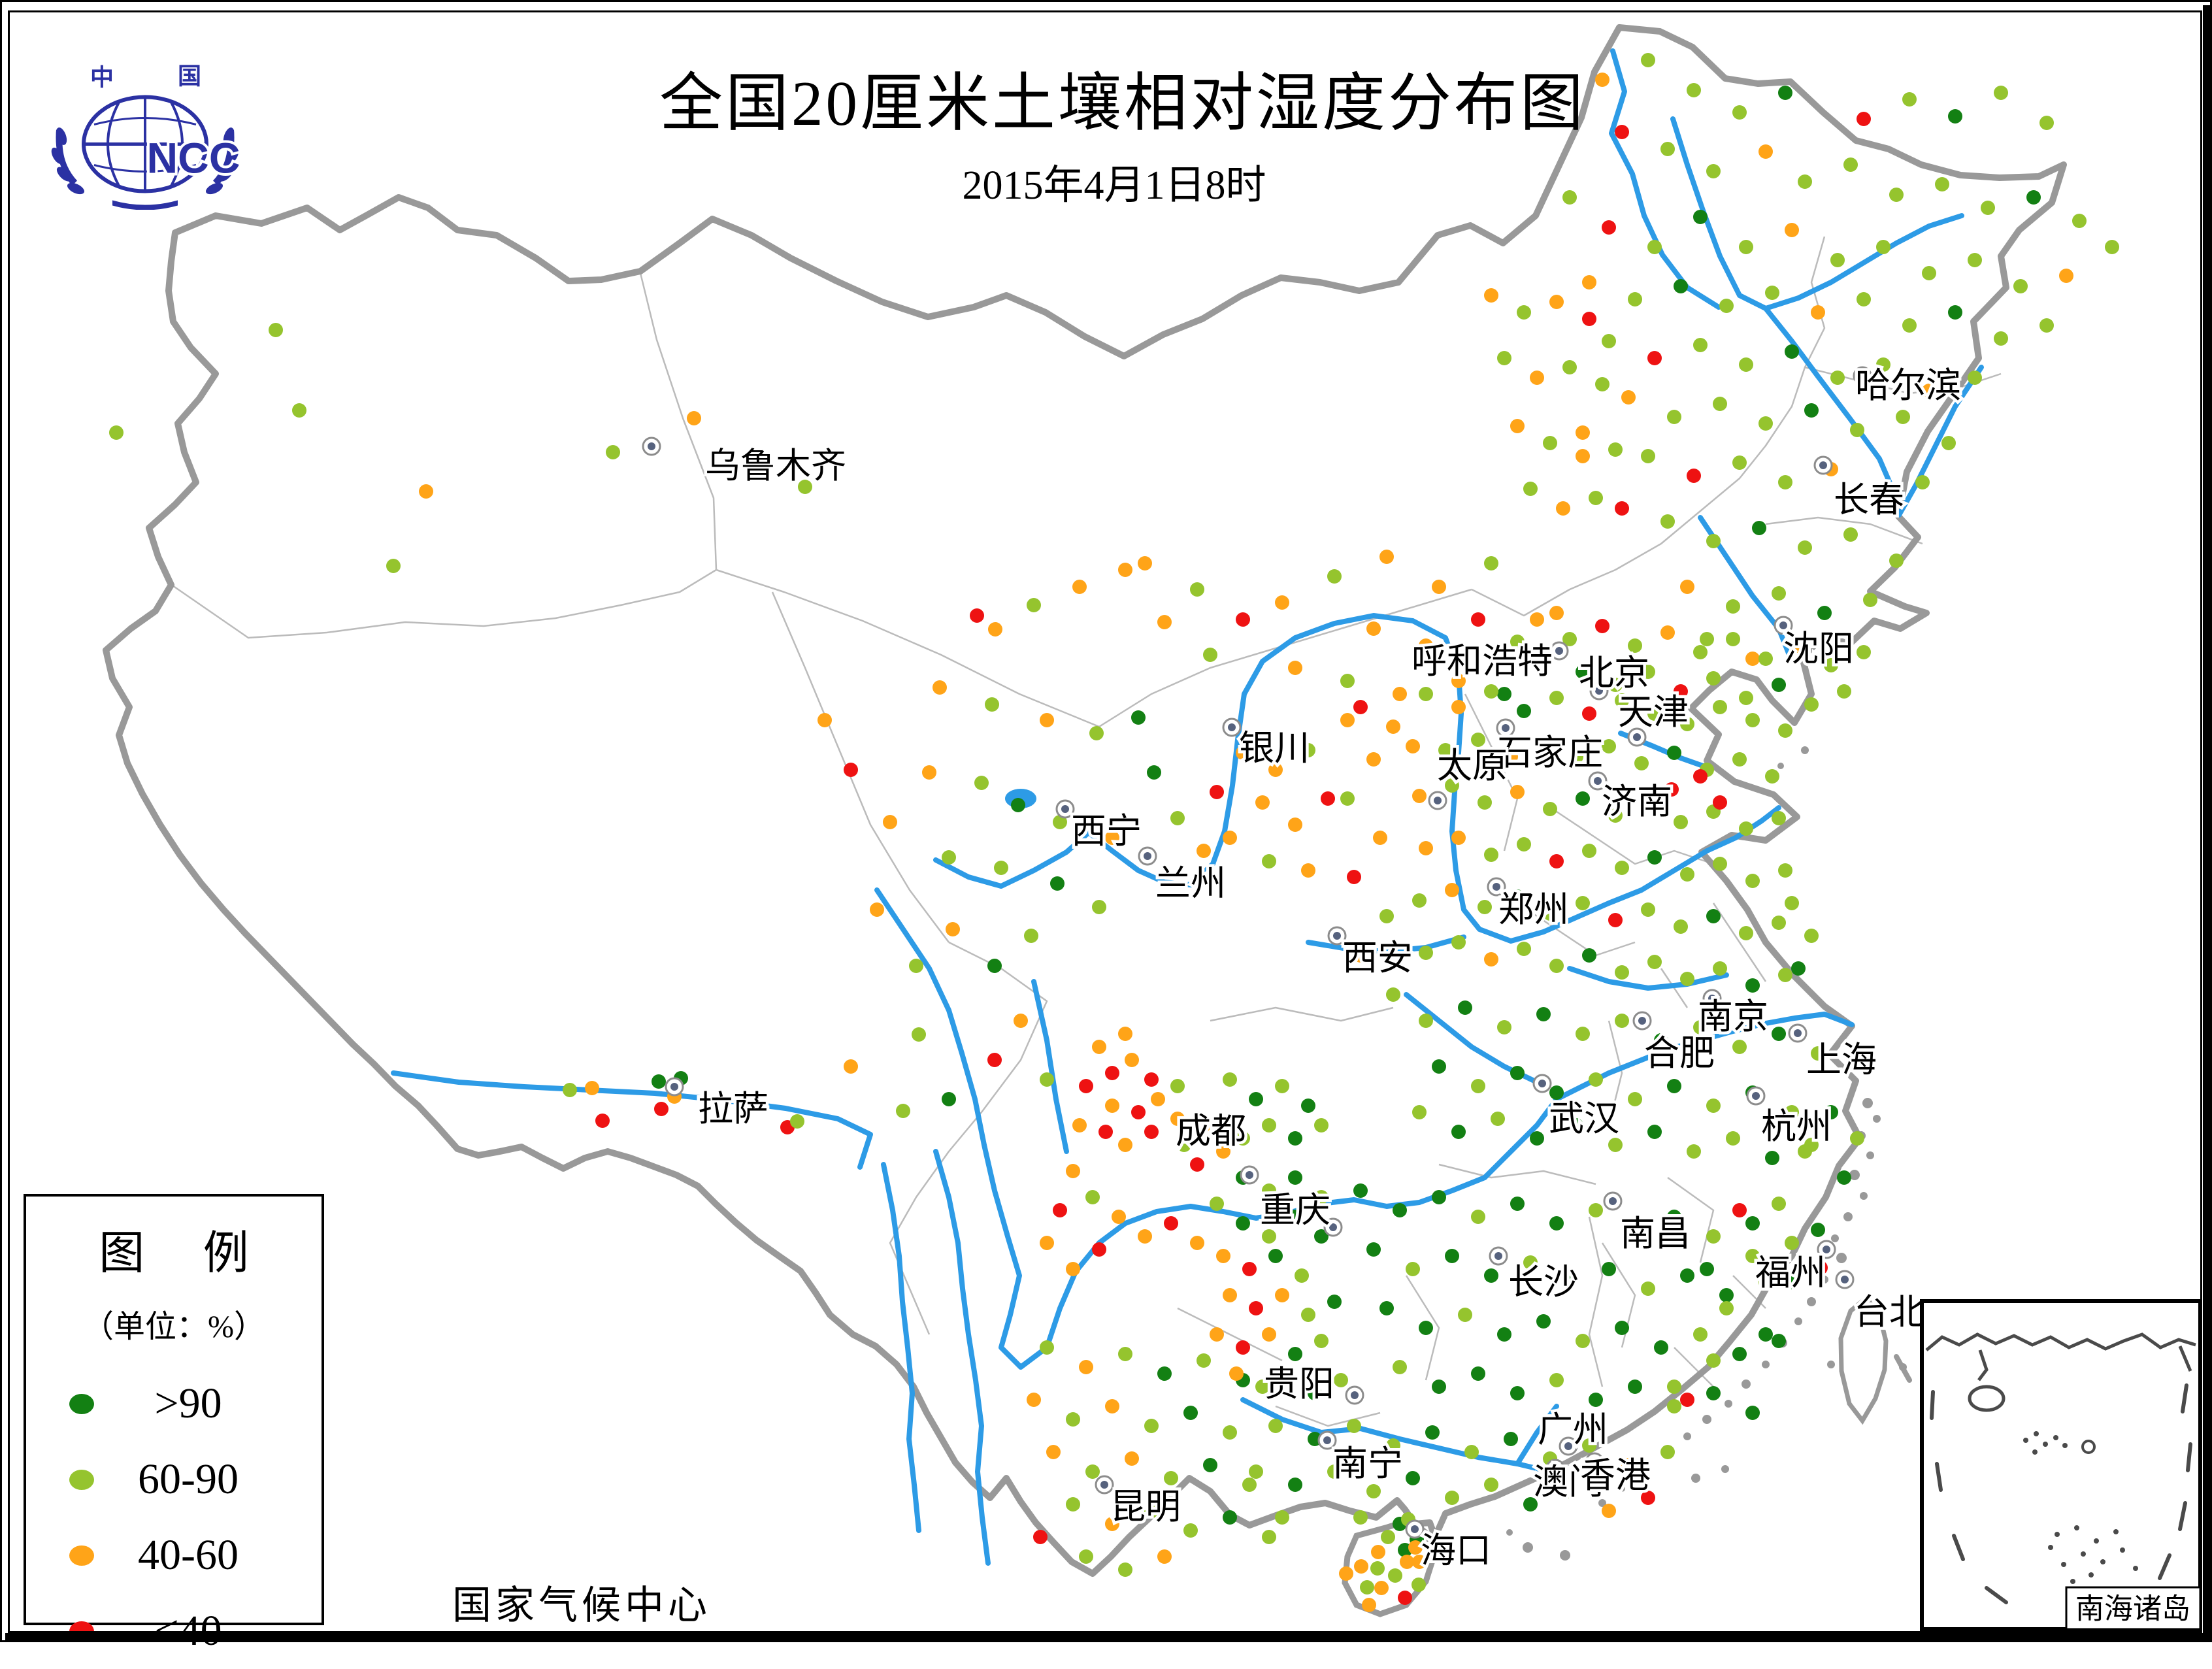 This screenshot has height=1669, width=2212. I want to click on hainan-island, so click(1389, 1566).